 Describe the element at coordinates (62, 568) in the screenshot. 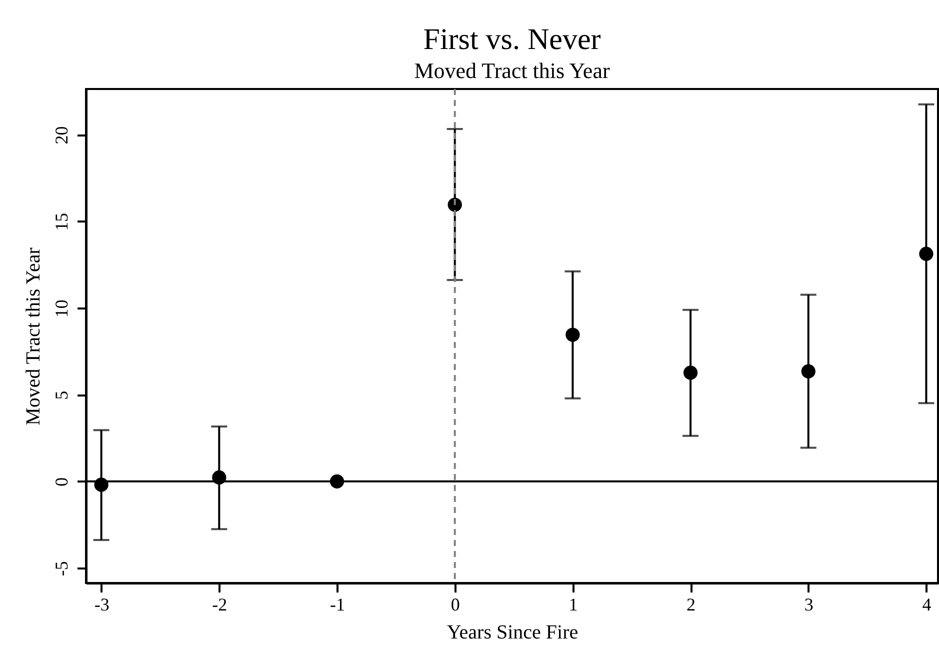

I see `y-tick-label: -5` at that location.